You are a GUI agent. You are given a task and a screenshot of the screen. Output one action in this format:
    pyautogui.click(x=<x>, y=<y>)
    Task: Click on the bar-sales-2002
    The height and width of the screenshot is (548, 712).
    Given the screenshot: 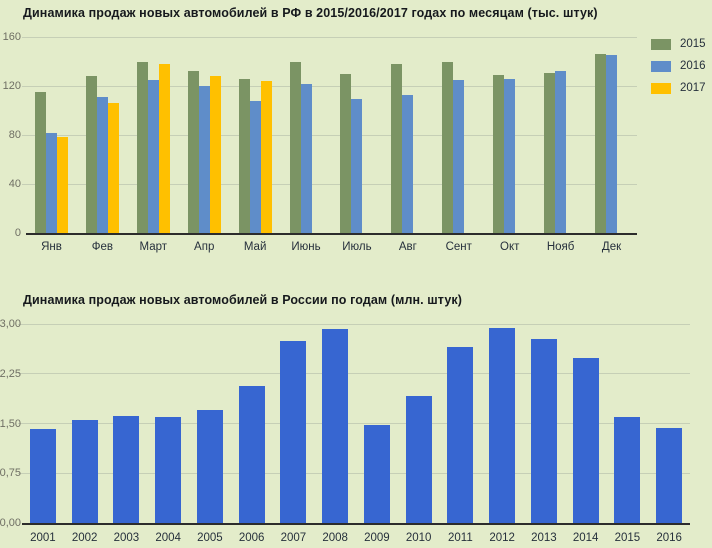 What is the action you would take?
    pyautogui.click(x=84, y=471)
    